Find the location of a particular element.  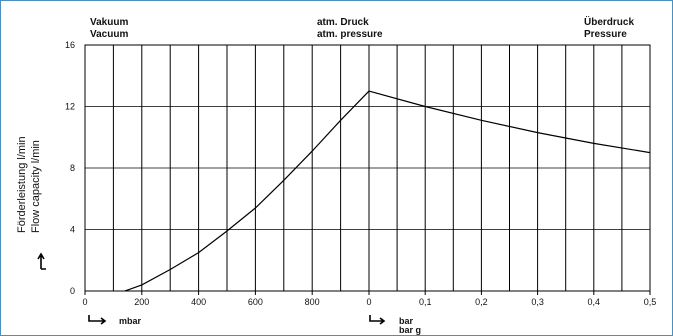

region-label-vacuum-de: Vakuum is located at coordinates (109, 22).